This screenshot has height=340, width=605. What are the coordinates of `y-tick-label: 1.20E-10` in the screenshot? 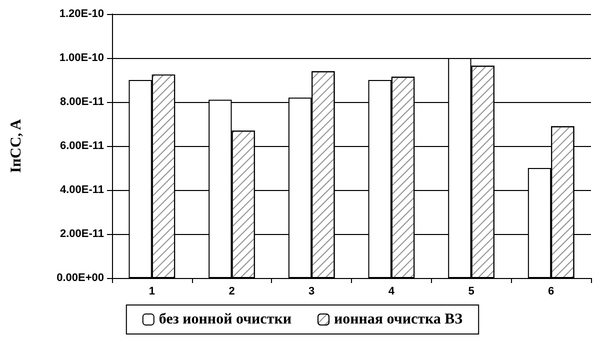 It's located at (81, 14).